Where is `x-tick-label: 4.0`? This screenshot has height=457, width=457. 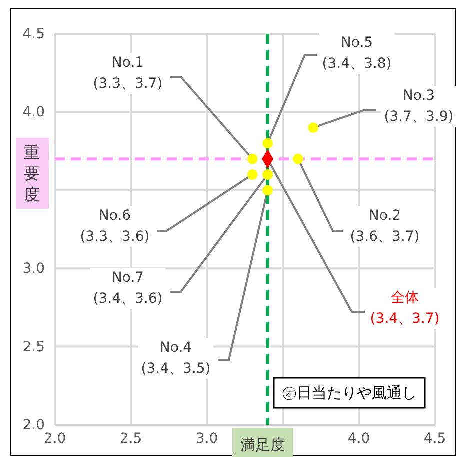
x-tick-label: 4.0 is located at coordinates (359, 438).